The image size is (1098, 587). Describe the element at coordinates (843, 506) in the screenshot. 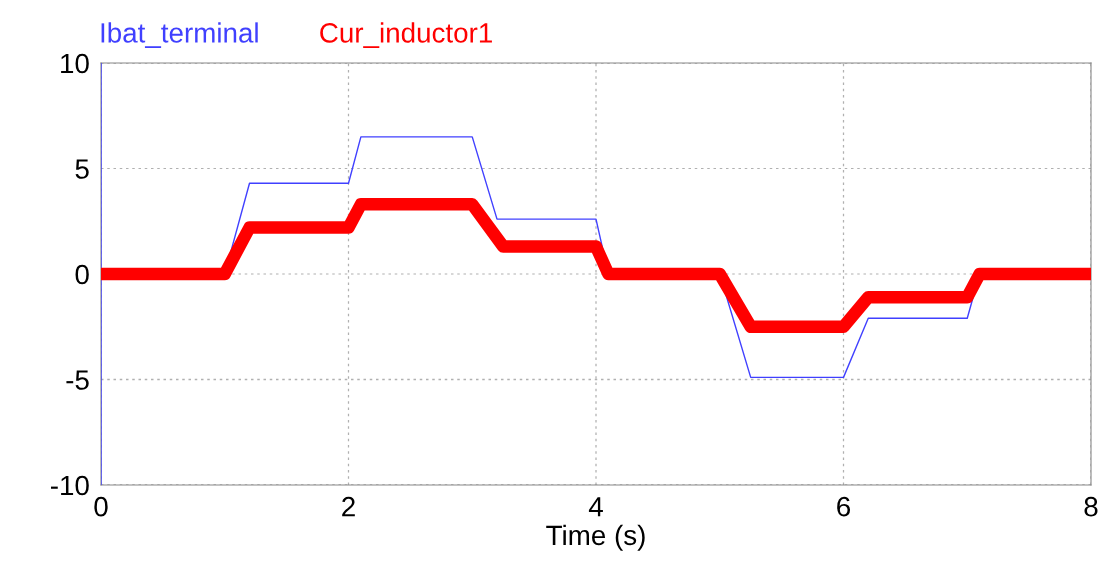

I see `x-tick-label: 6` at that location.